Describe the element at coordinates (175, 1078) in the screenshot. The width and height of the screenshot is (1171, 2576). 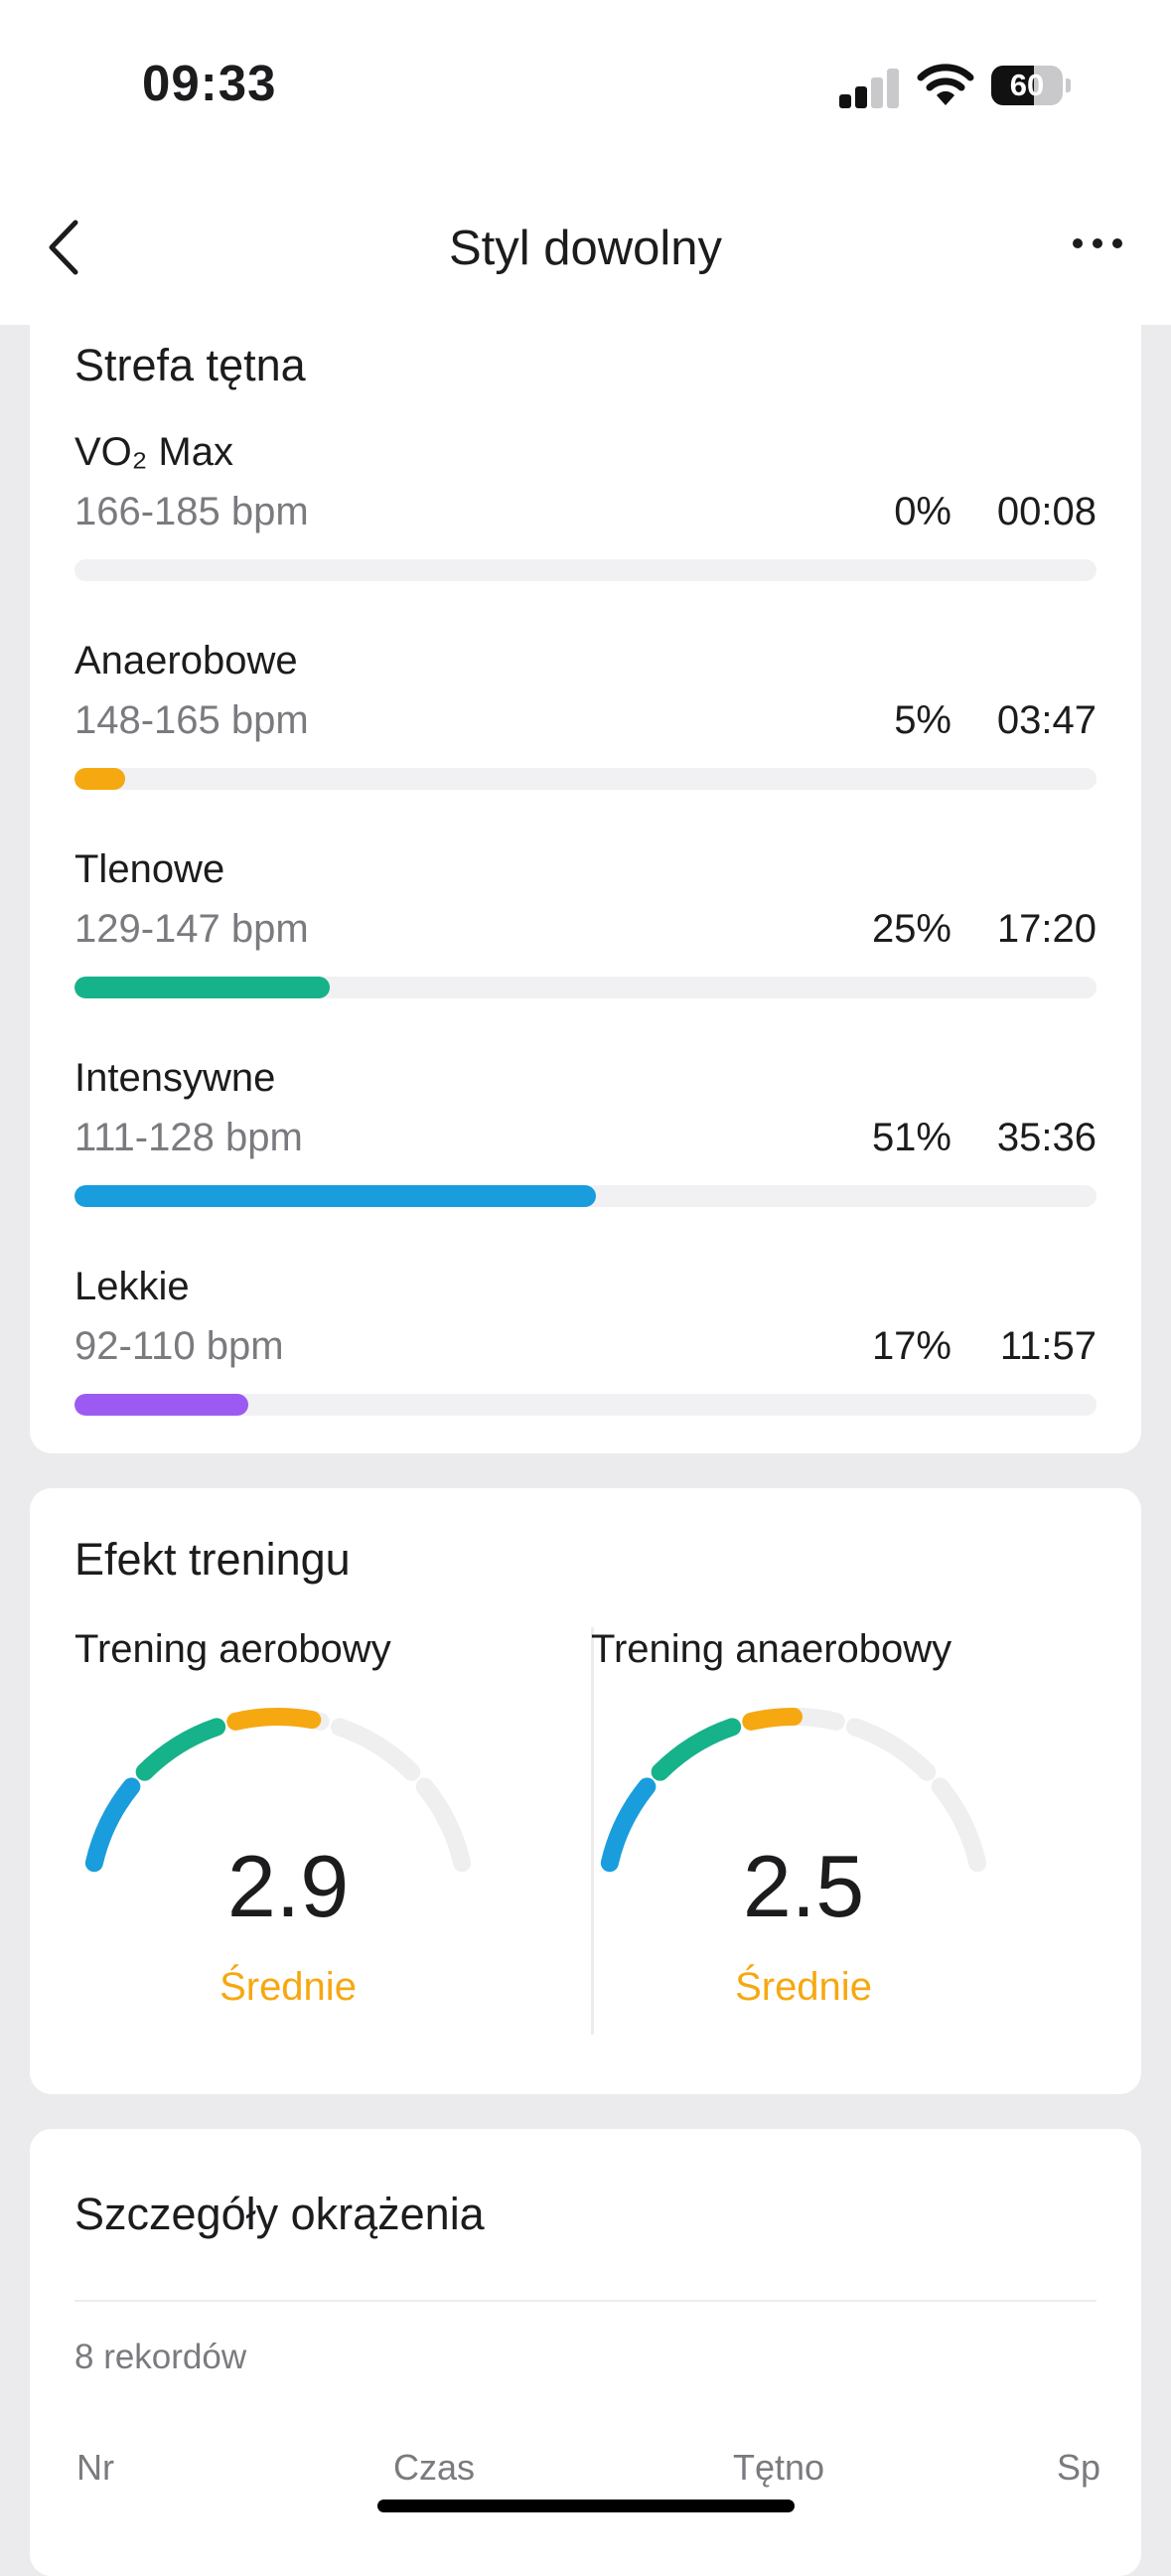
I see `zone-name: Intensywne` at that location.